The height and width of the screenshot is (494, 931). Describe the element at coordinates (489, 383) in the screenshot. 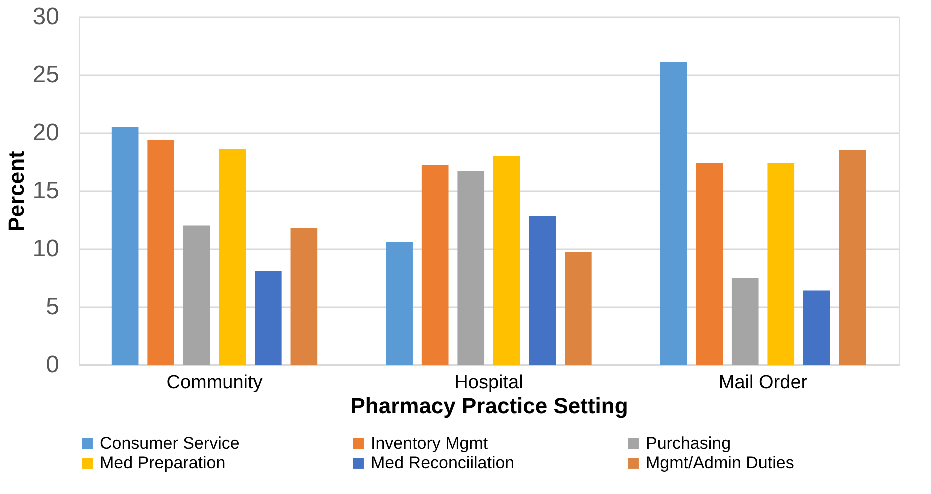

I see `x-tick-label: Hospital` at that location.